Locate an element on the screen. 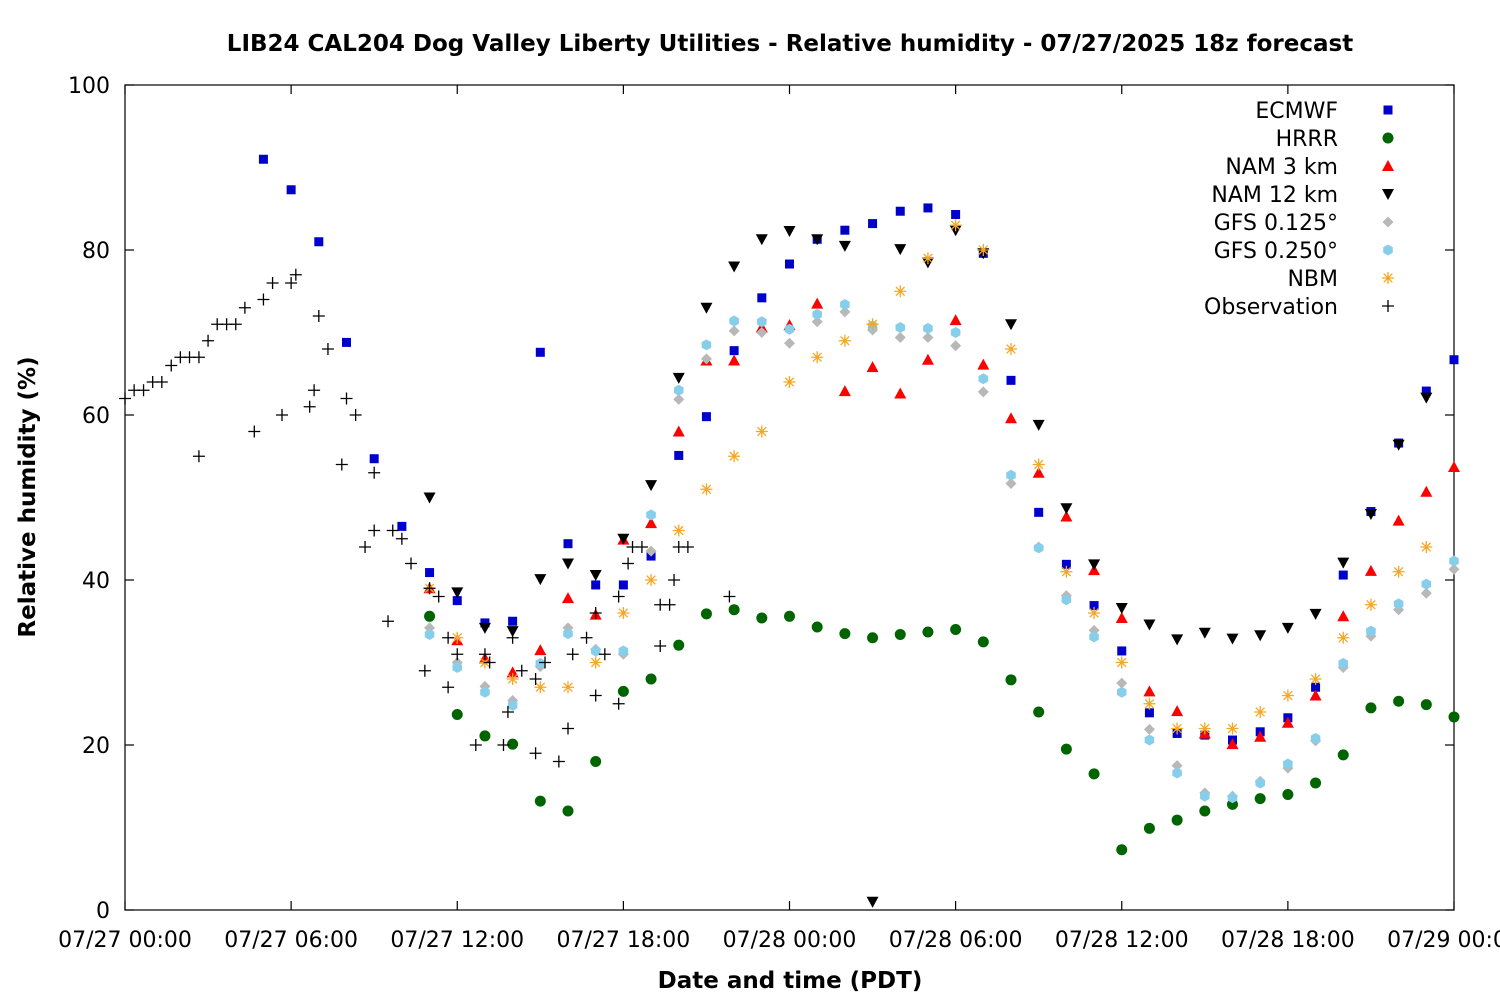 The image size is (1500, 1000). legend-label-nam-3-km: NAM 3 km is located at coordinates (1281, 167).